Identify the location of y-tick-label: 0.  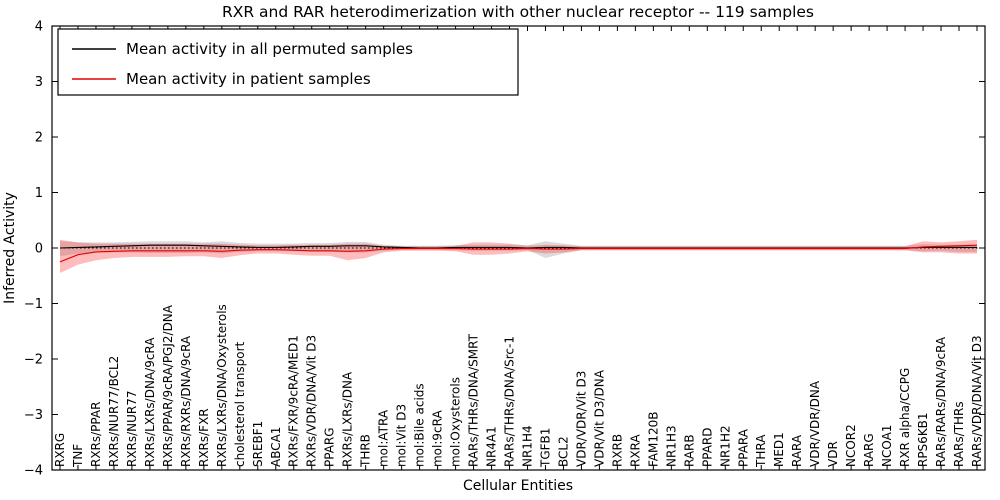
(39, 249).